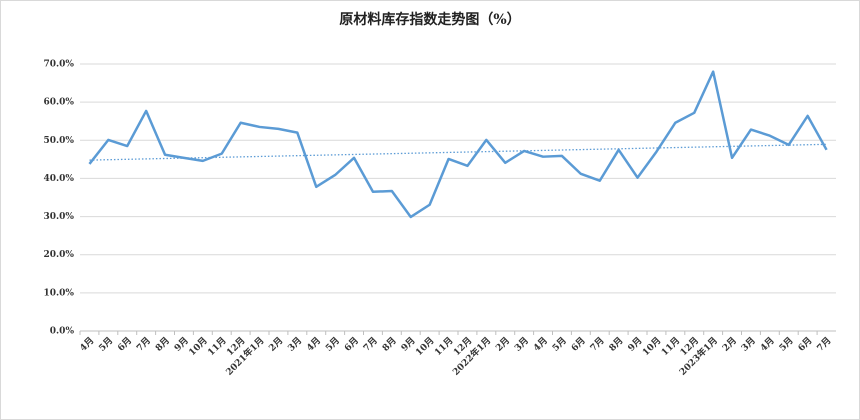 This screenshot has height=420, width=860. I want to click on y-tick-label: 10.0%, so click(59, 293).